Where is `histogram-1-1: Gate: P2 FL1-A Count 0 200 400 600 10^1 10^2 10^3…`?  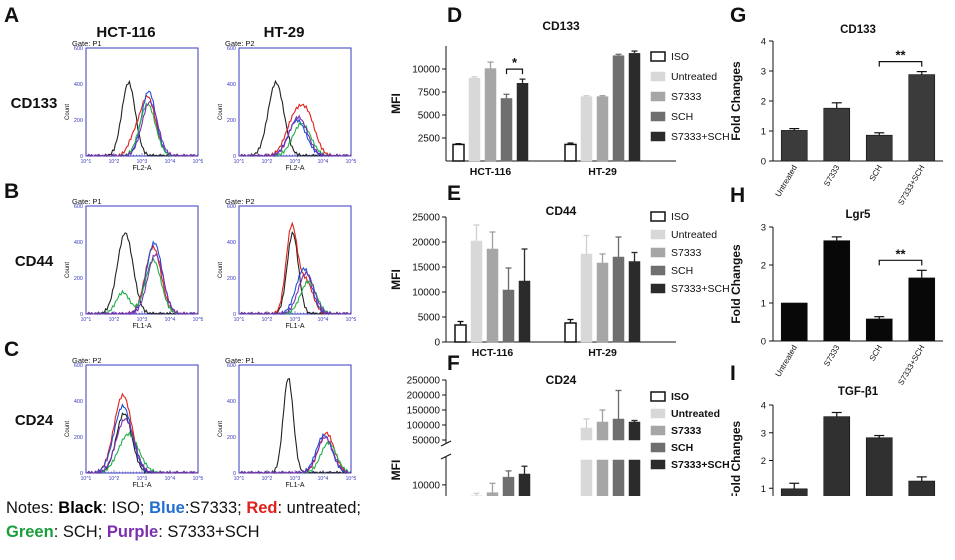
histogram-1-1: Gate: P2 FL1-A Count 0 200 400 600 10^1 10^2 10^3… is located at coordinates (287, 263).